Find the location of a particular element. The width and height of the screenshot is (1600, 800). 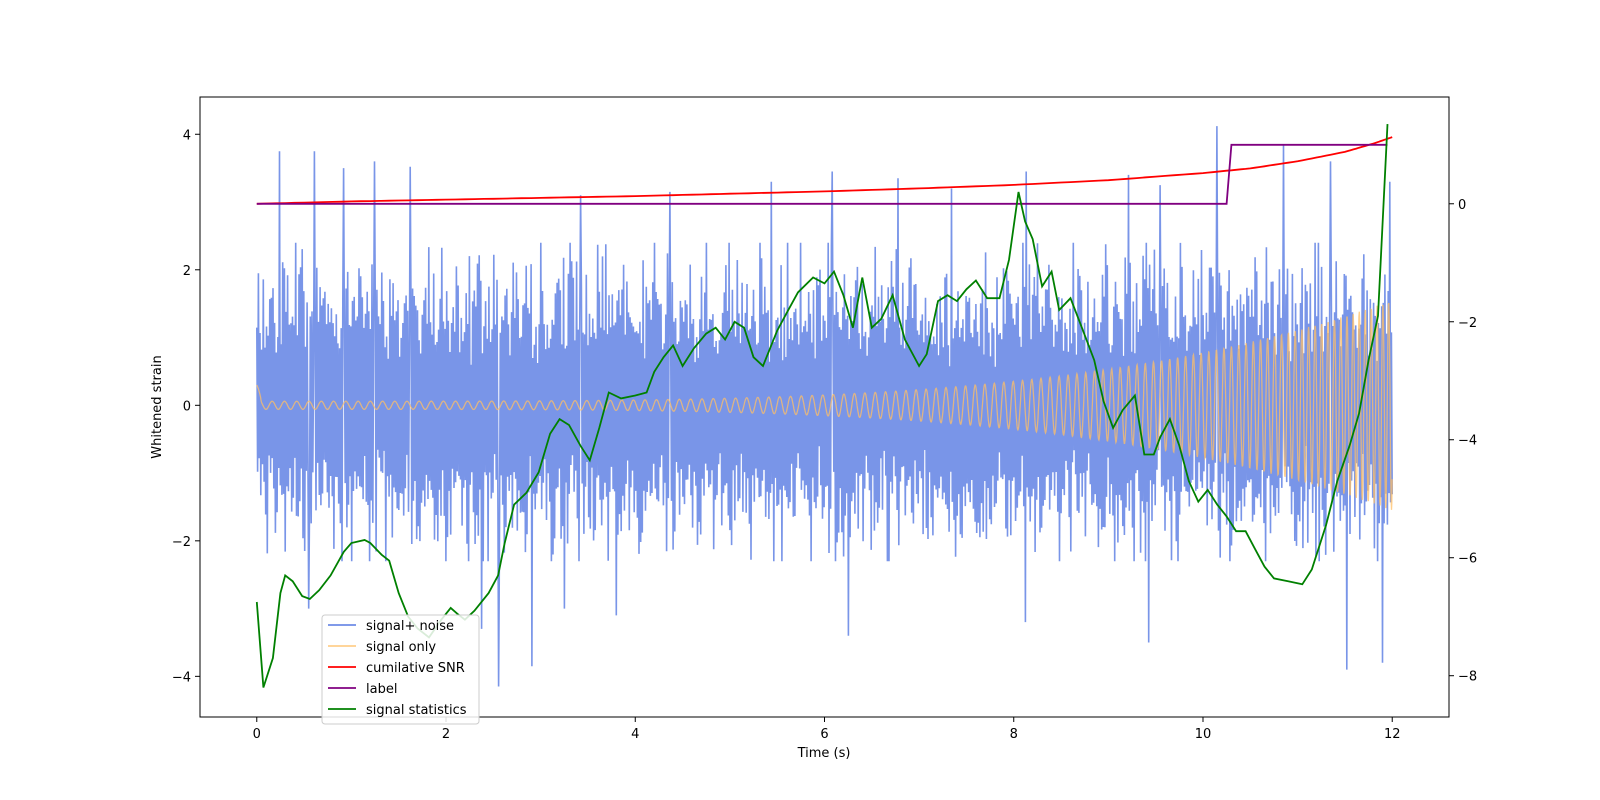

legend-label-label: label is located at coordinates (381, 689).